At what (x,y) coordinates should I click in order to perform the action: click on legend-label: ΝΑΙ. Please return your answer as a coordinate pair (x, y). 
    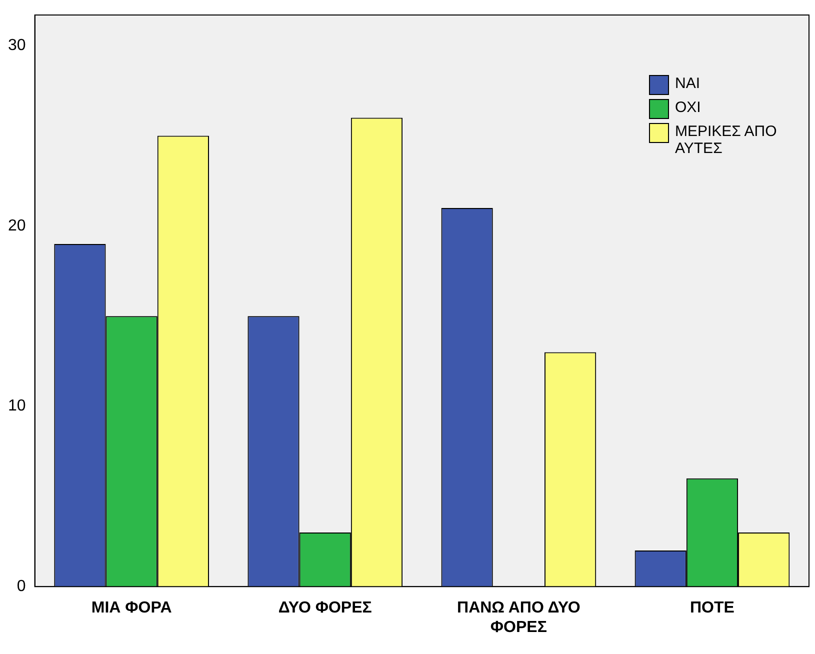
    Looking at the image, I should click on (687, 83).